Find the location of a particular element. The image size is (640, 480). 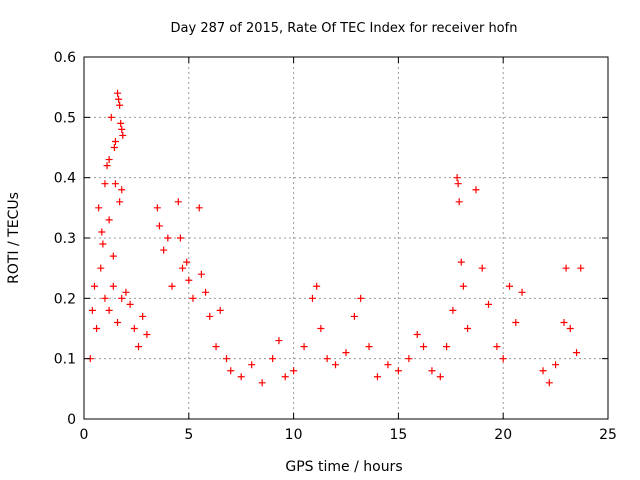

x-tick-label: 25 is located at coordinates (608, 435).